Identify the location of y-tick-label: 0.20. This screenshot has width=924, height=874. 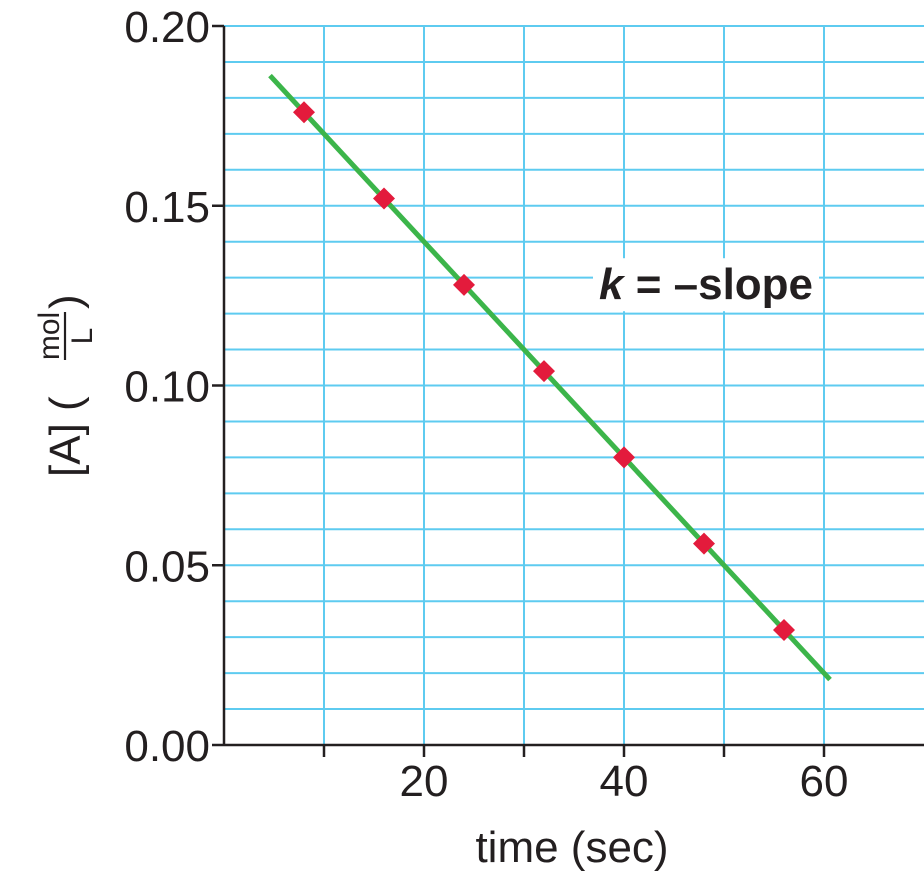
(167, 27).